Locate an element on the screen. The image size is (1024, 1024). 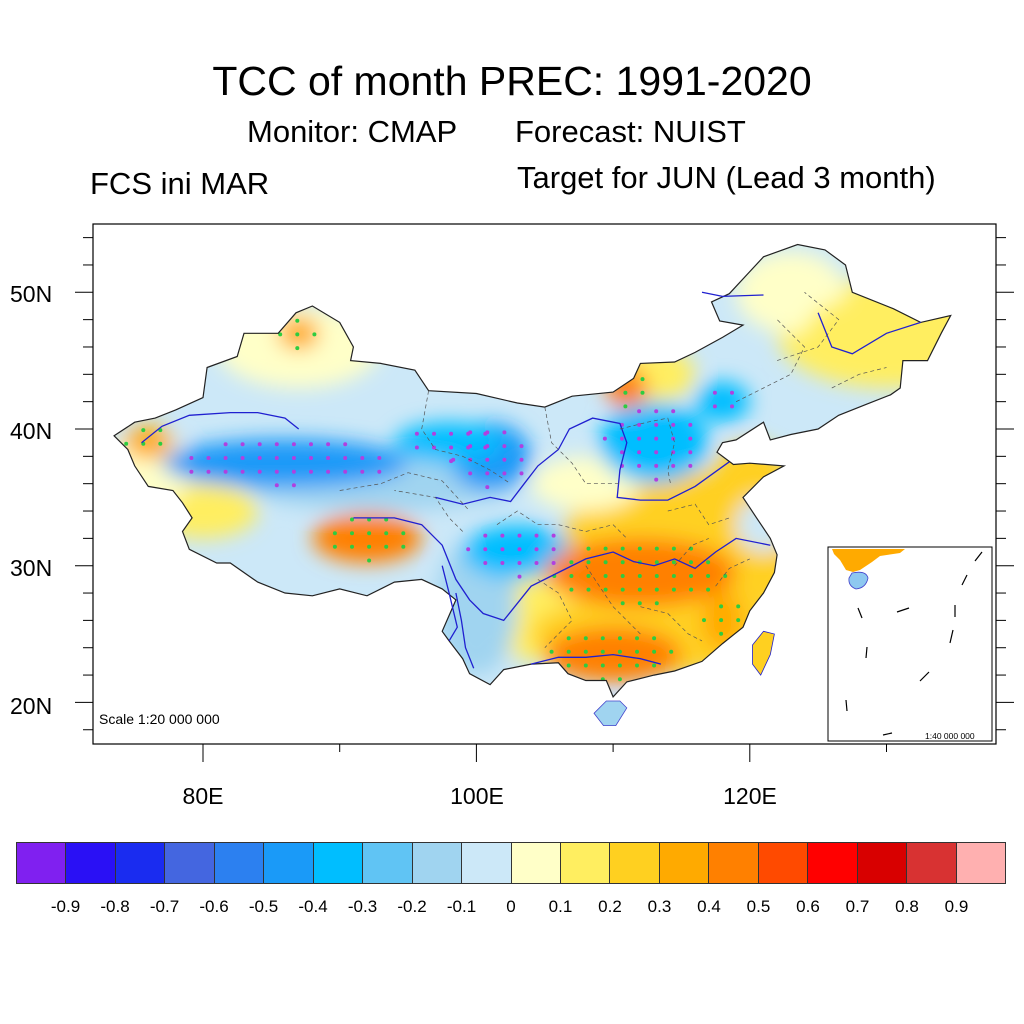
colorbar-label: -0.9 is located at coordinates (65, 906).